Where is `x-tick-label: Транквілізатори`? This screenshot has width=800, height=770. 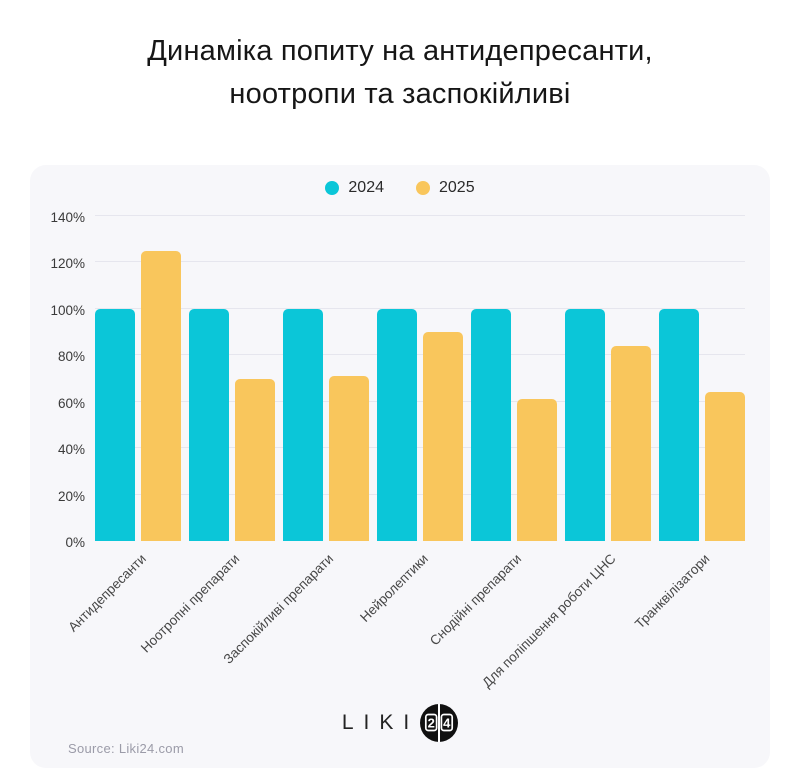
x-tick-label: Транквілізатори is located at coordinates (672, 591).